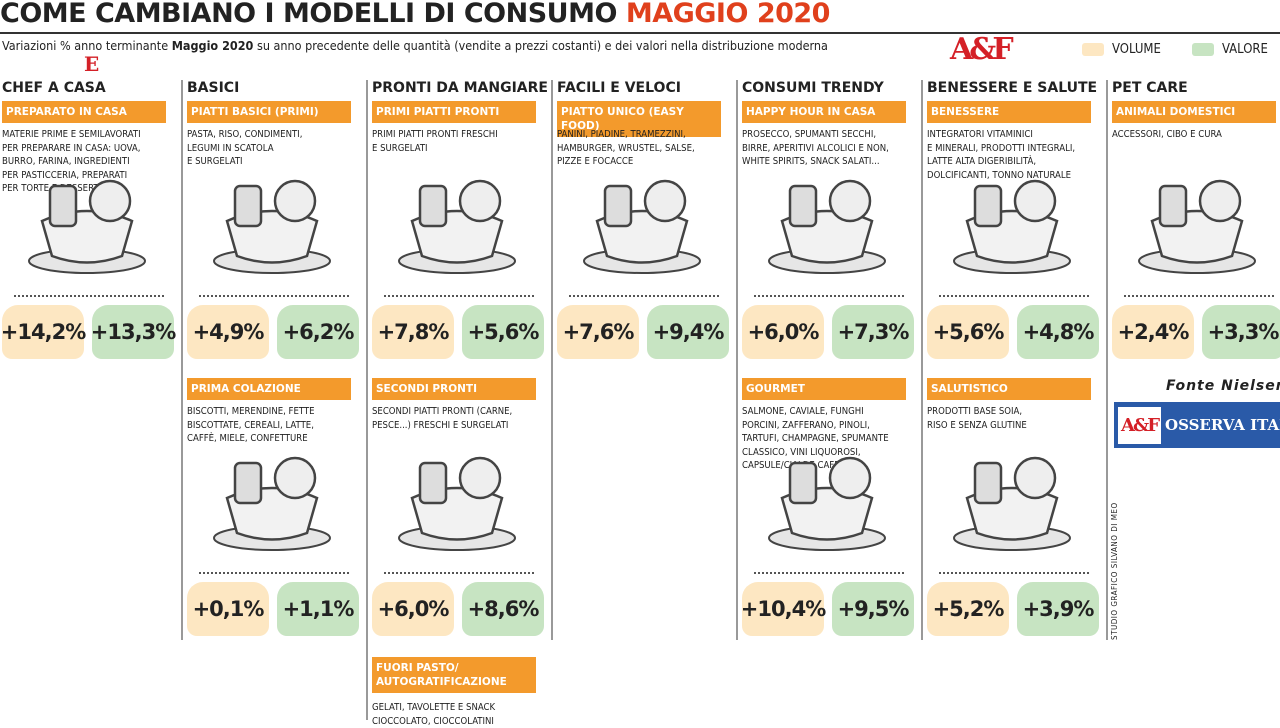  I want to click on subtitle-start: Variazioni % anno terminante, so click(85, 45).